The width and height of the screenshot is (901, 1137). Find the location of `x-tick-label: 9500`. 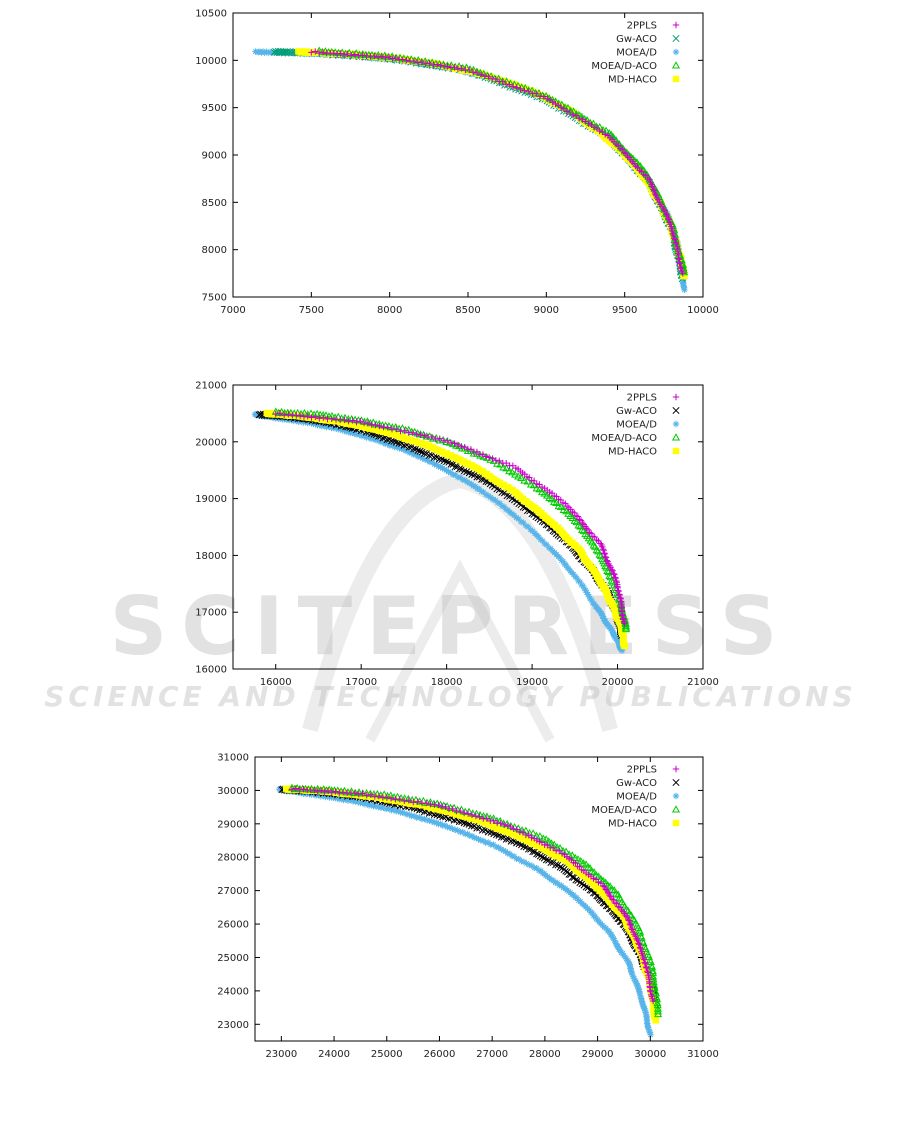

x-tick-label: 9500 is located at coordinates (624, 310).